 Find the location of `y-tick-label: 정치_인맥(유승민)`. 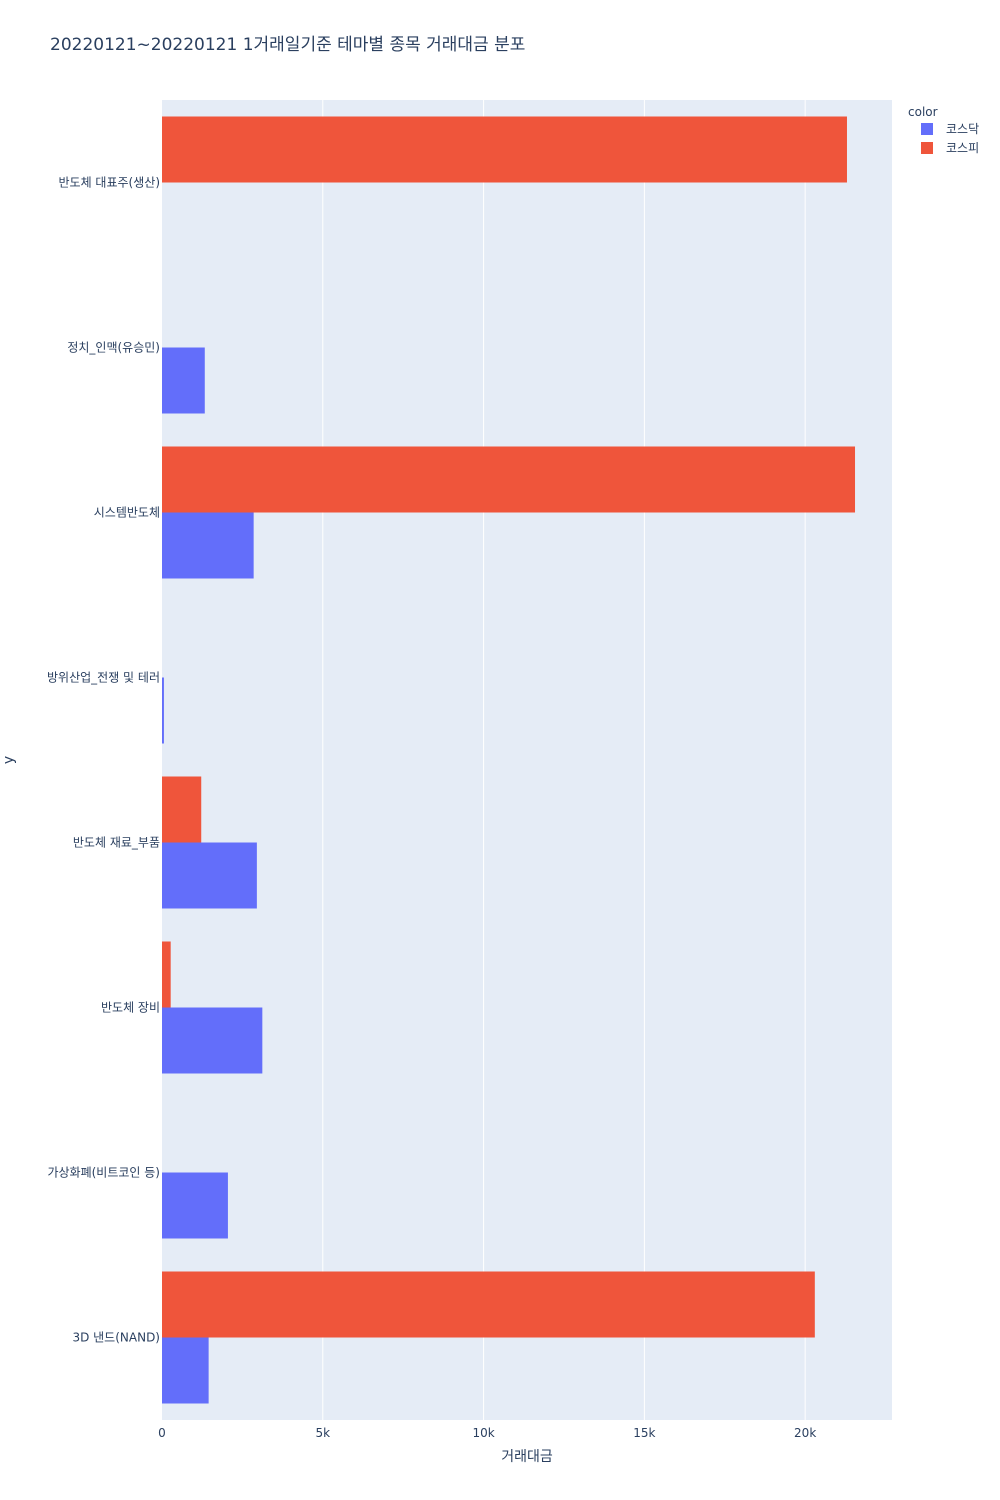

y-tick-label: 정치_인맥(유승민) is located at coordinates (113, 348).